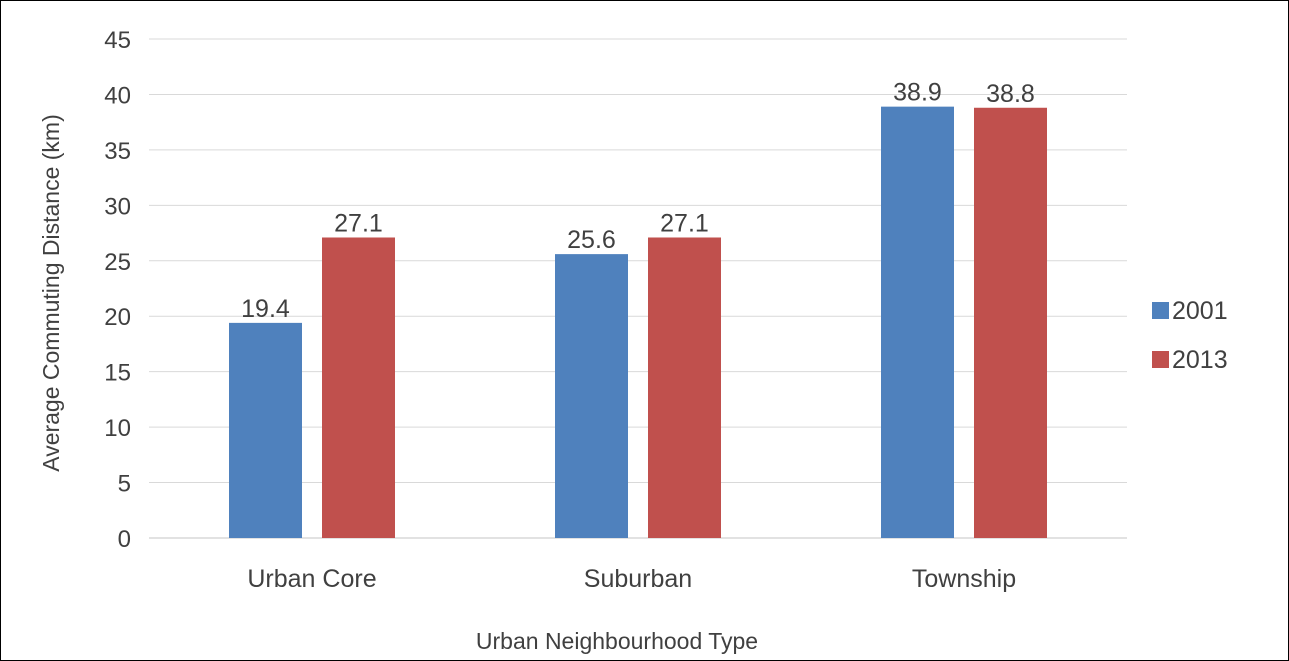 The height and width of the screenshot is (661, 1289). Describe the element at coordinates (117, 428) in the screenshot. I see `y-tick-label: 10` at that location.